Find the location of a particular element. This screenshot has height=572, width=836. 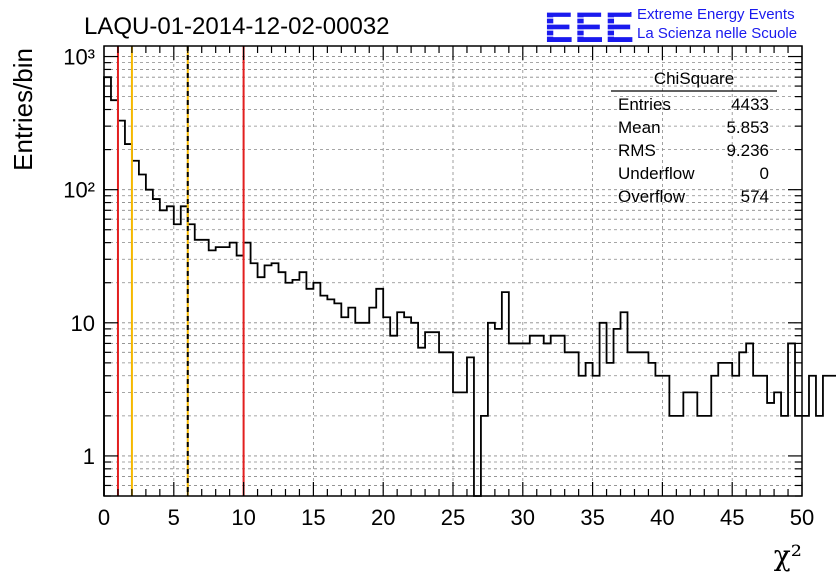

y-tick-label: 10² is located at coordinates (79, 190).